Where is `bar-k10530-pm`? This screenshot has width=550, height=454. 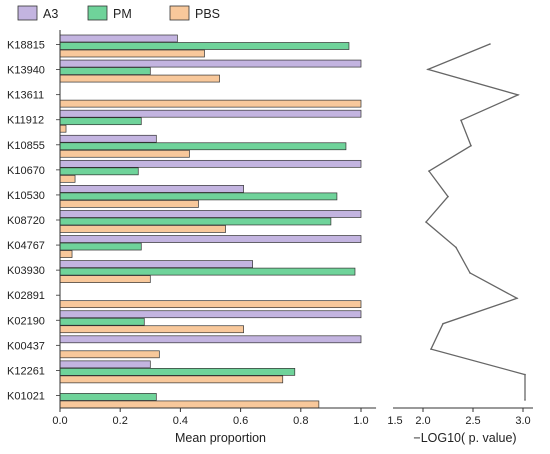 bar-k10530-pm is located at coordinates (198, 196).